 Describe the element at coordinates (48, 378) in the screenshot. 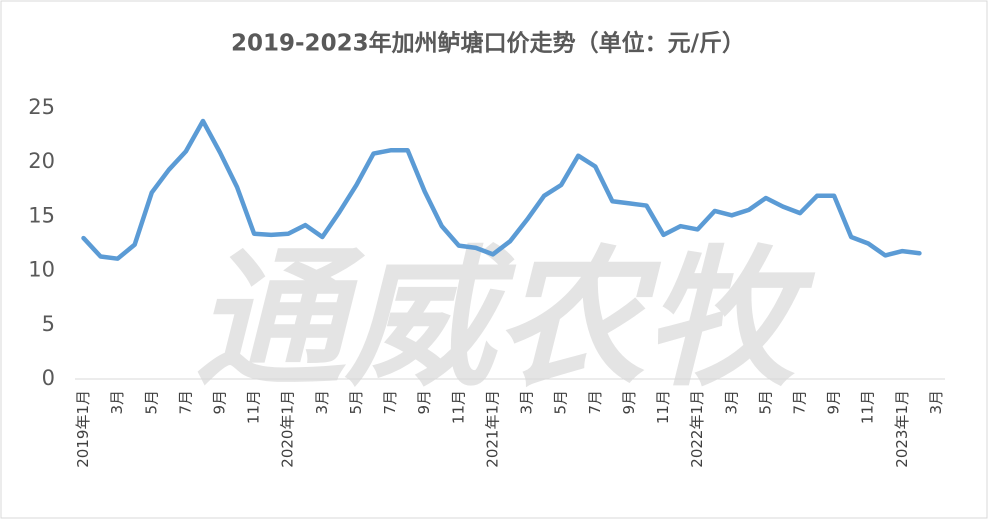

I see `y-tick-label: 0` at that location.